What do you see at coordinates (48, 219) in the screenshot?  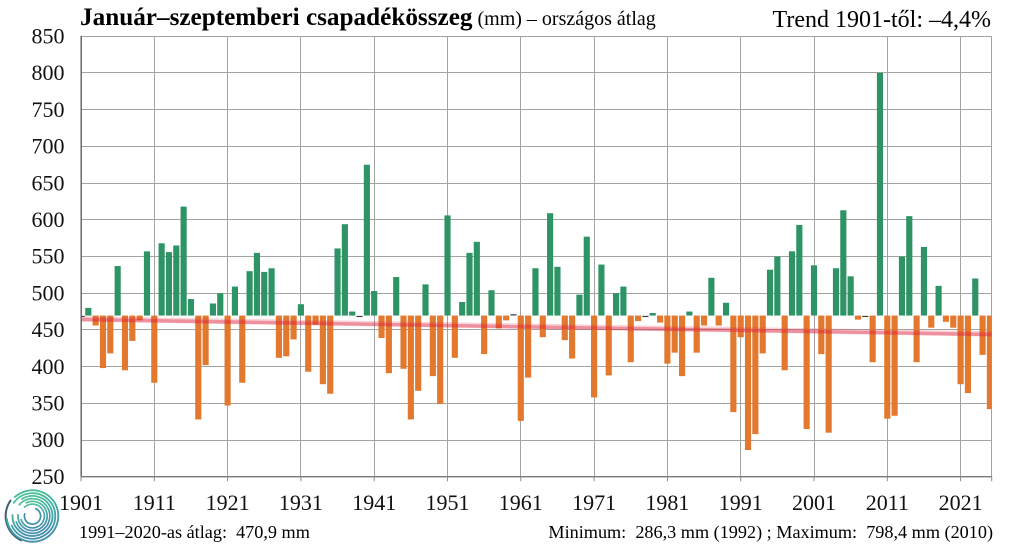 I see `svg-text: 600` at bounding box center [48, 219].